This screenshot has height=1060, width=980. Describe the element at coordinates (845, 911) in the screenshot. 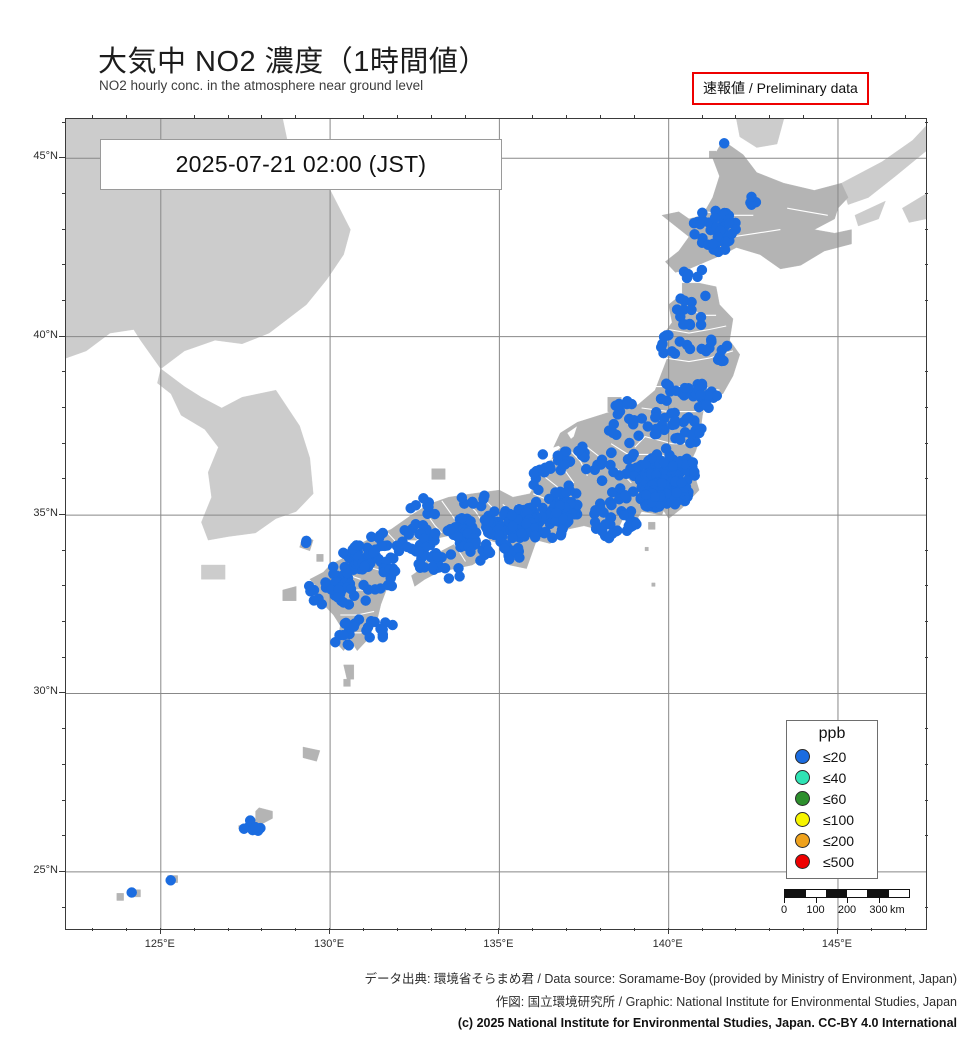

I see `scale-bar-labels: km 0 100 200 300` at that location.